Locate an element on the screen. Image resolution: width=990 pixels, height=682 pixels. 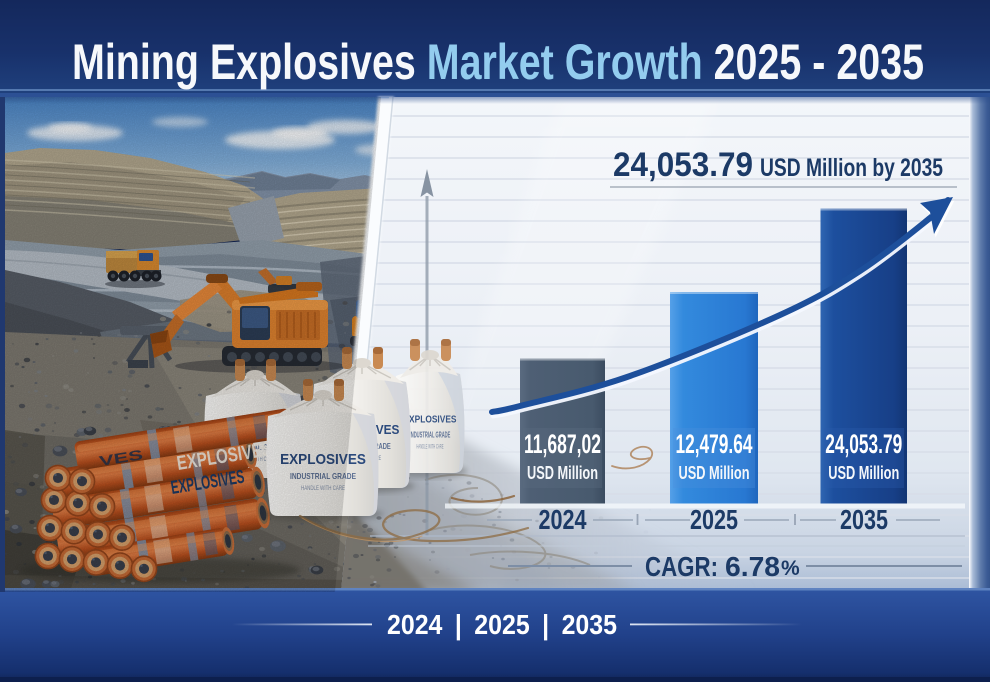
svg-text: 2025 is located at coordinates (714, 519).